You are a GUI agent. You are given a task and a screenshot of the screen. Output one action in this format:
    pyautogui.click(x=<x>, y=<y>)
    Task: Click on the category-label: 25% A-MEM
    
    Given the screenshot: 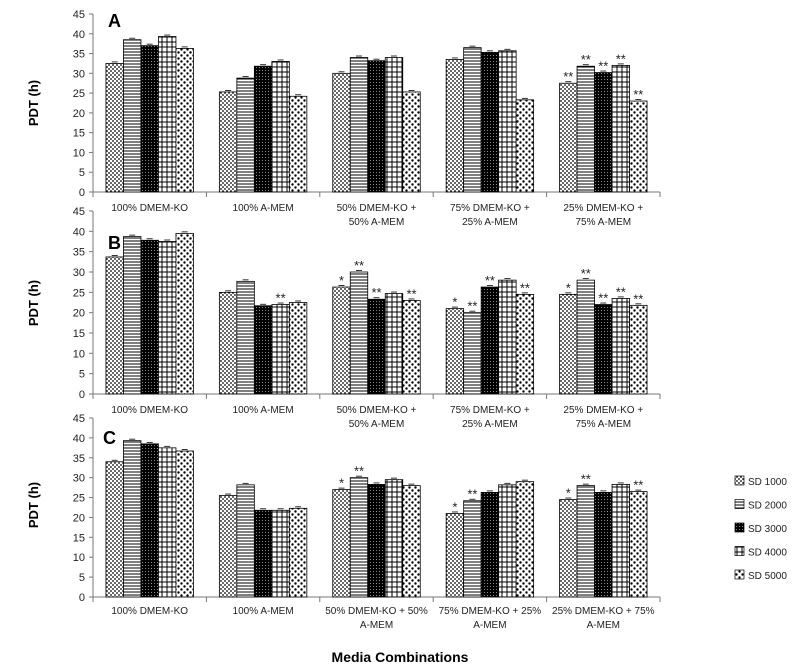 What is the action you would take?
    pyautogui.click(x=490, y=424)
    